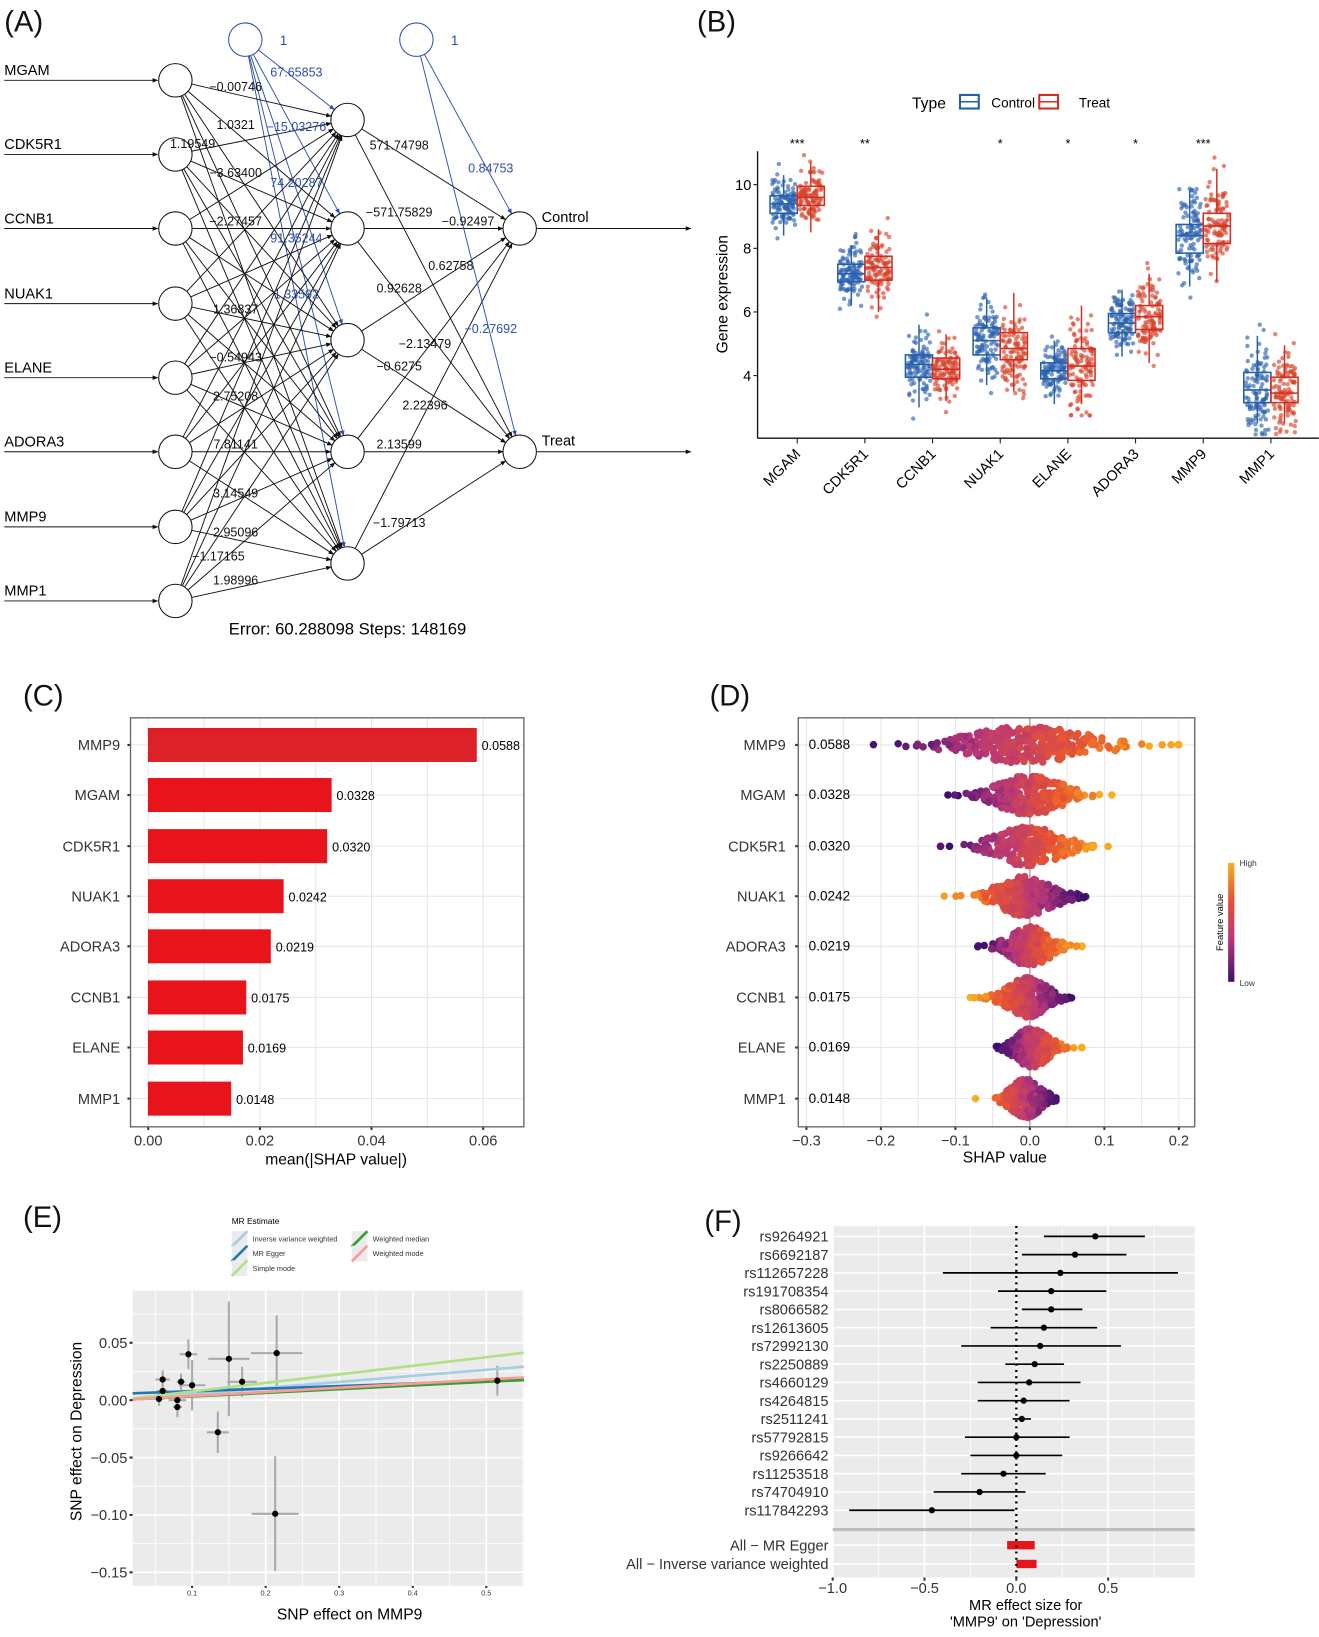  I want to click on feature-label: MMP1, so click(765, 1100).